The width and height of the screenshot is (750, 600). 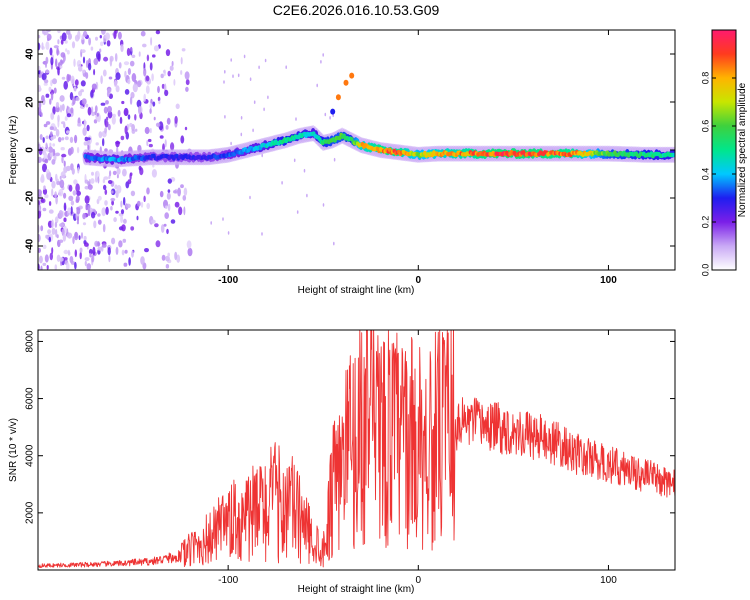 I want to click on x-tick-label: -100, so click(x=228, y=580).